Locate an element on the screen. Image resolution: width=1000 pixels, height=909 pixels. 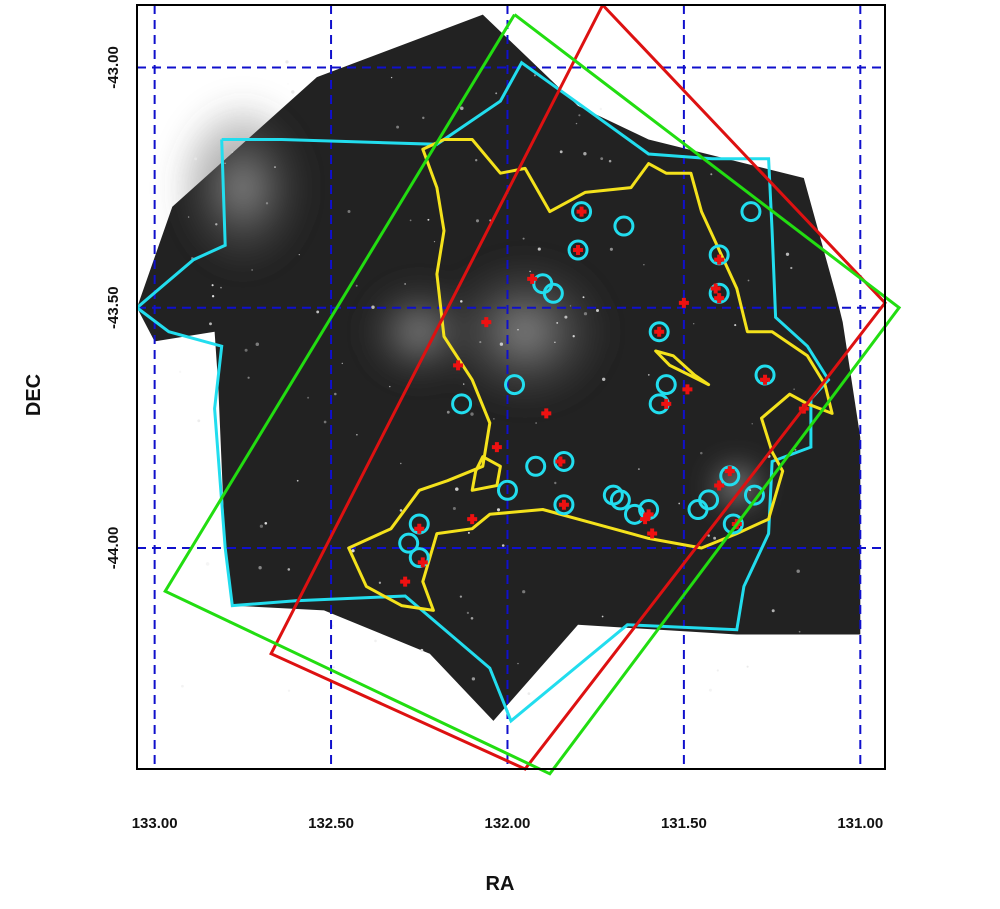
y-axis-title: DEC is located at coordinates (34, 395).